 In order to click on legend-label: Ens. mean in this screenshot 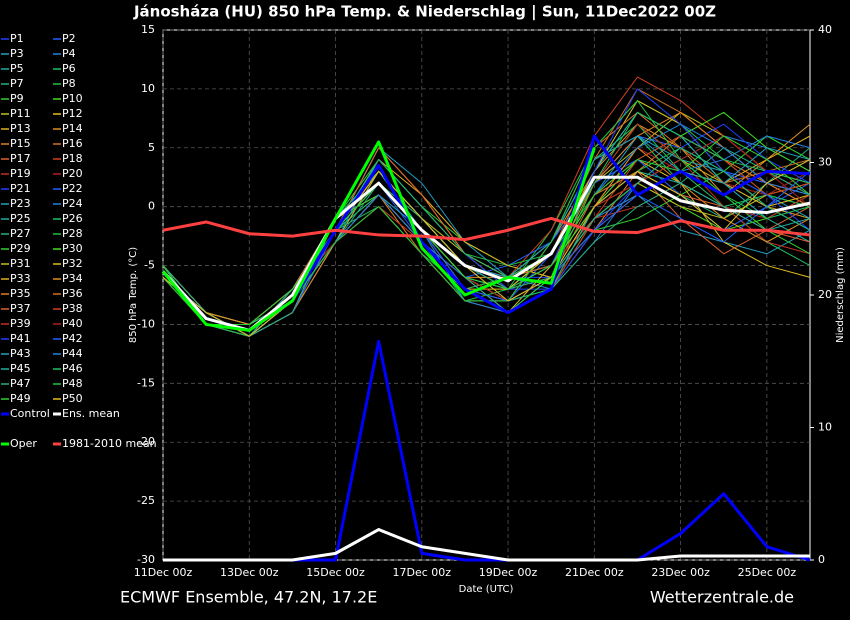, I will do `click(91, 413)`.